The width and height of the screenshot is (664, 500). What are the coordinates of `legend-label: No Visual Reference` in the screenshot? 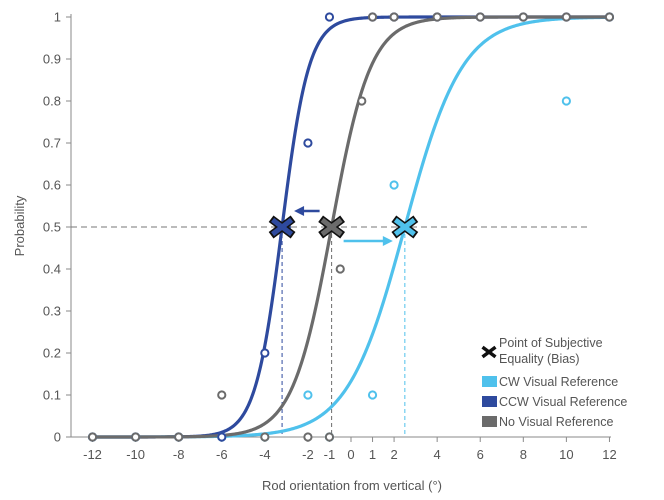 It's located at (556, 422).